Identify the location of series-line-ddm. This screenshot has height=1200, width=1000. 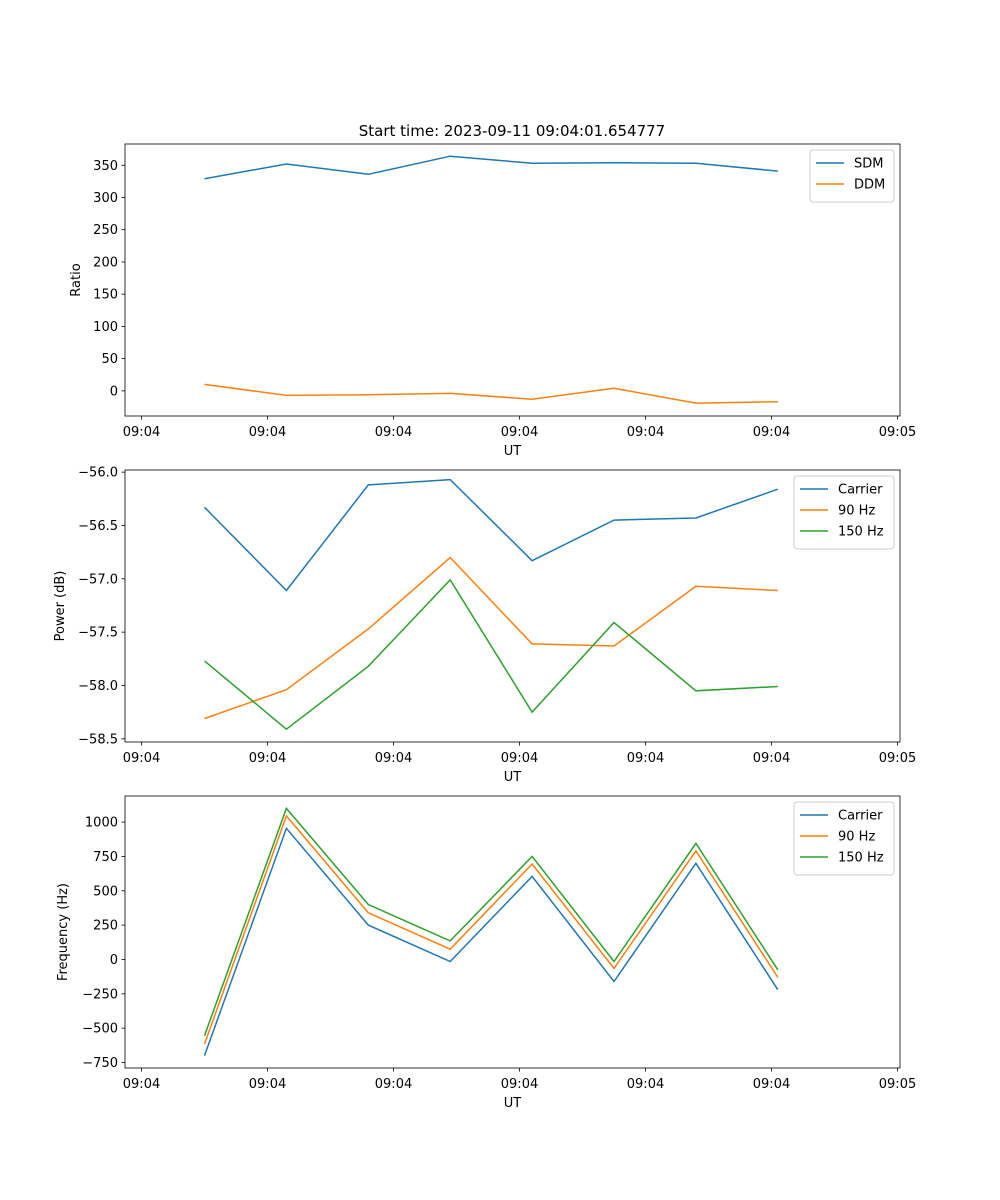
(491, 393).